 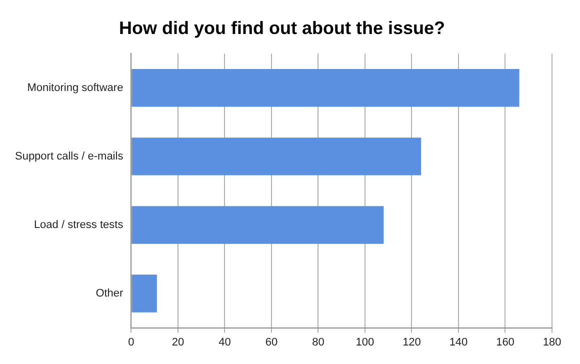 What do you see at coordinates (178, 342) in the screenshot?
I see `x-tick-label: 20` at bounding box center [178, 342].